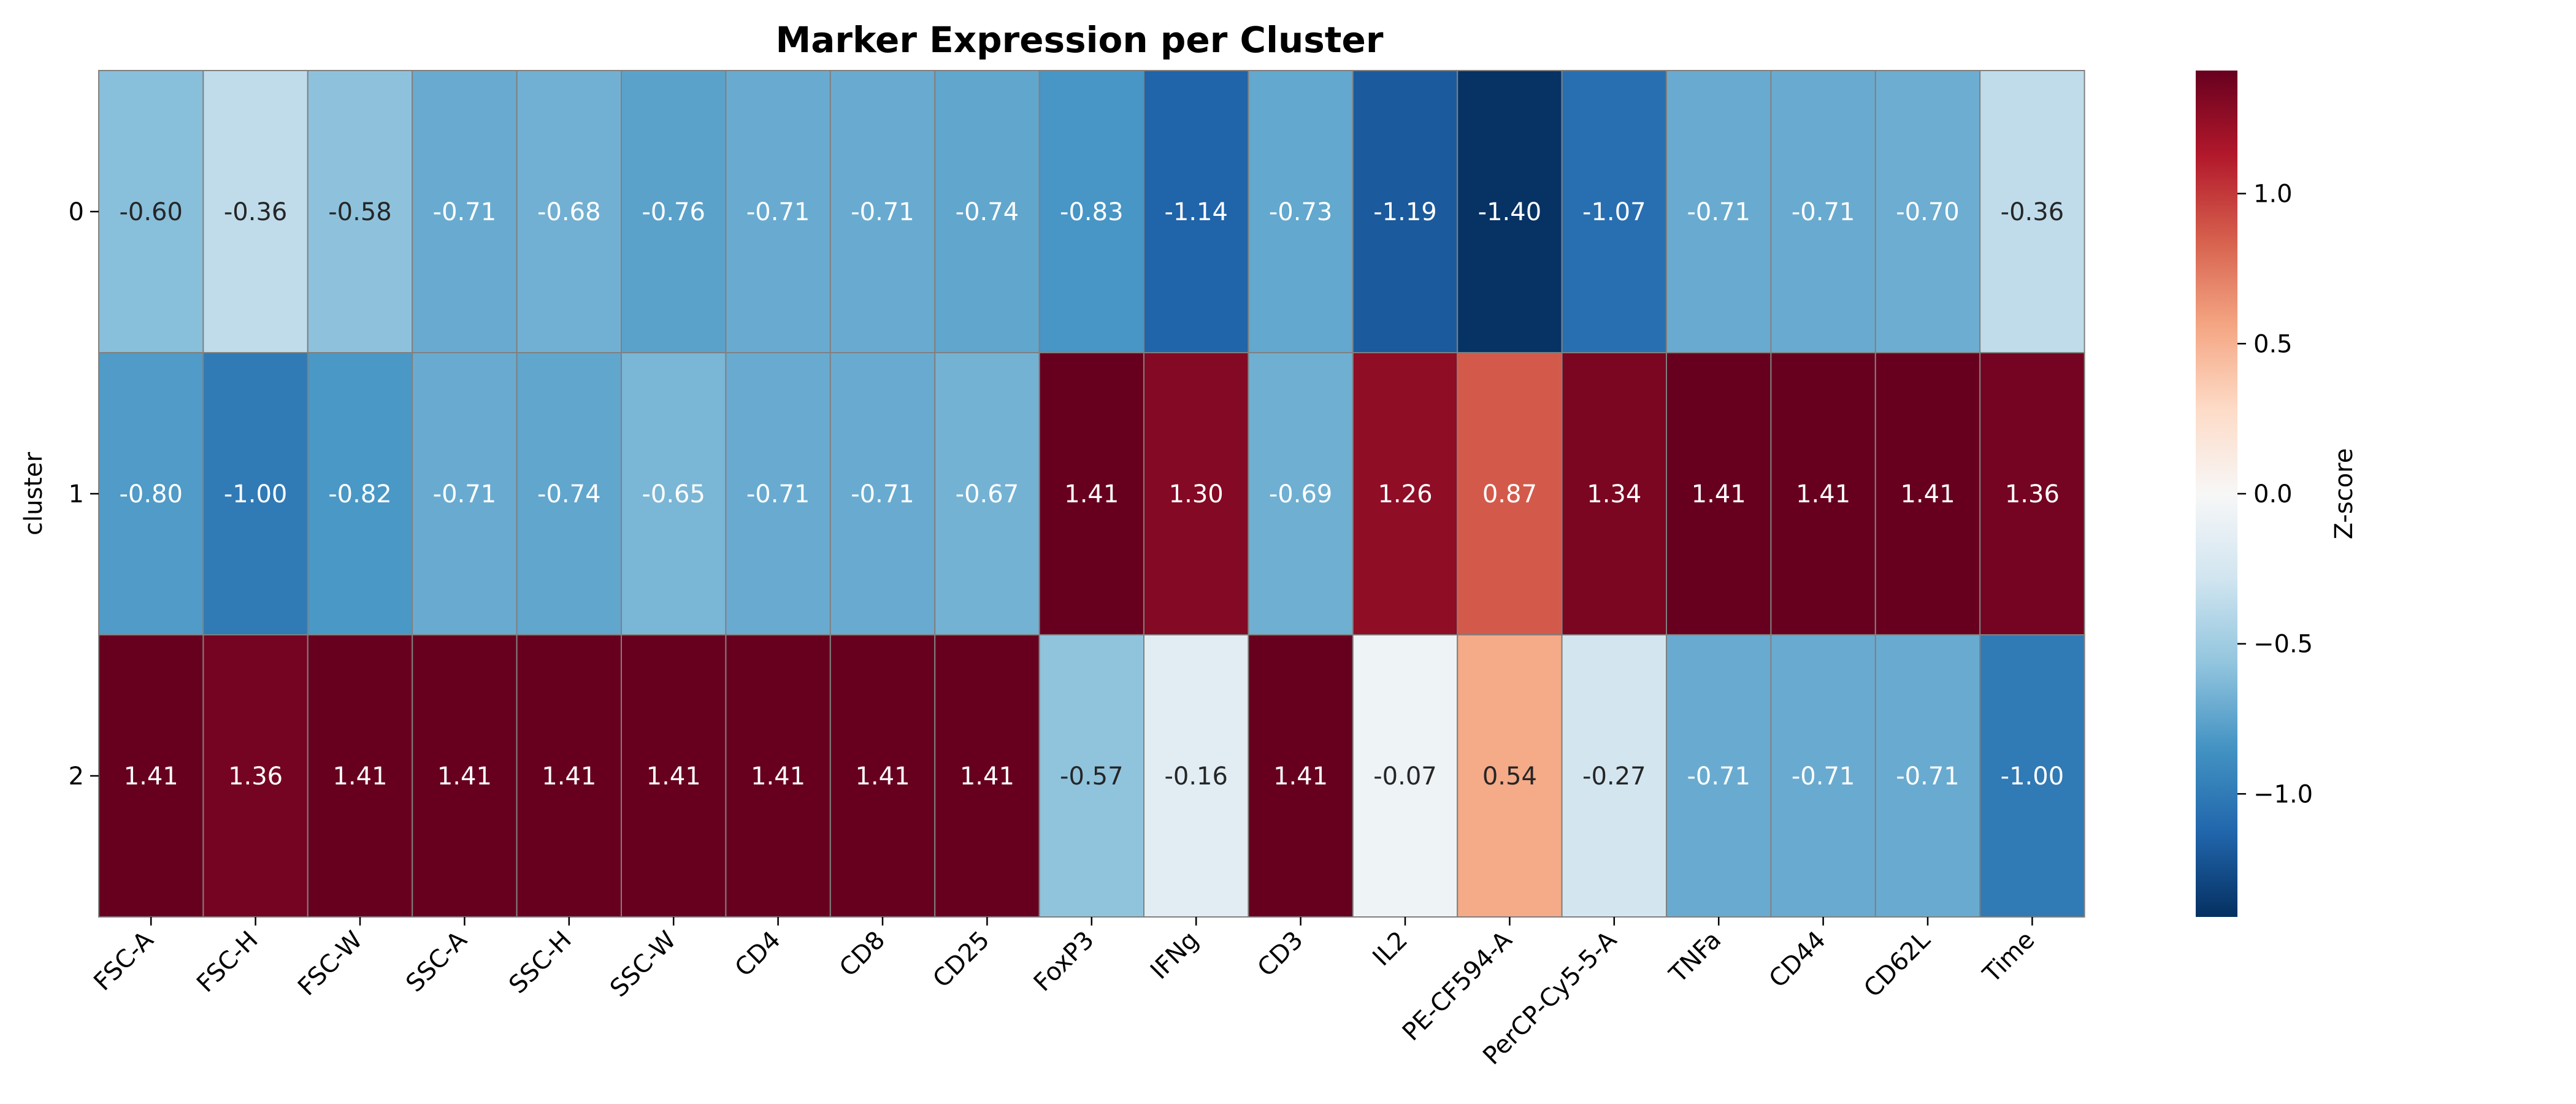  What do you see at coordinates (151, 494) in the screenshot?
I see `cell-value-label: -0.80` at bounding box center [151, 494].